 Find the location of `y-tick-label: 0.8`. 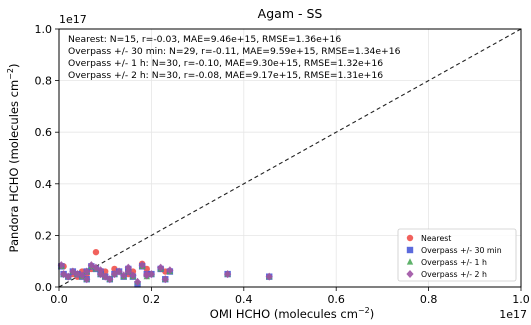

y-tick-label: 0.8 is located at coordinates (44, 81).